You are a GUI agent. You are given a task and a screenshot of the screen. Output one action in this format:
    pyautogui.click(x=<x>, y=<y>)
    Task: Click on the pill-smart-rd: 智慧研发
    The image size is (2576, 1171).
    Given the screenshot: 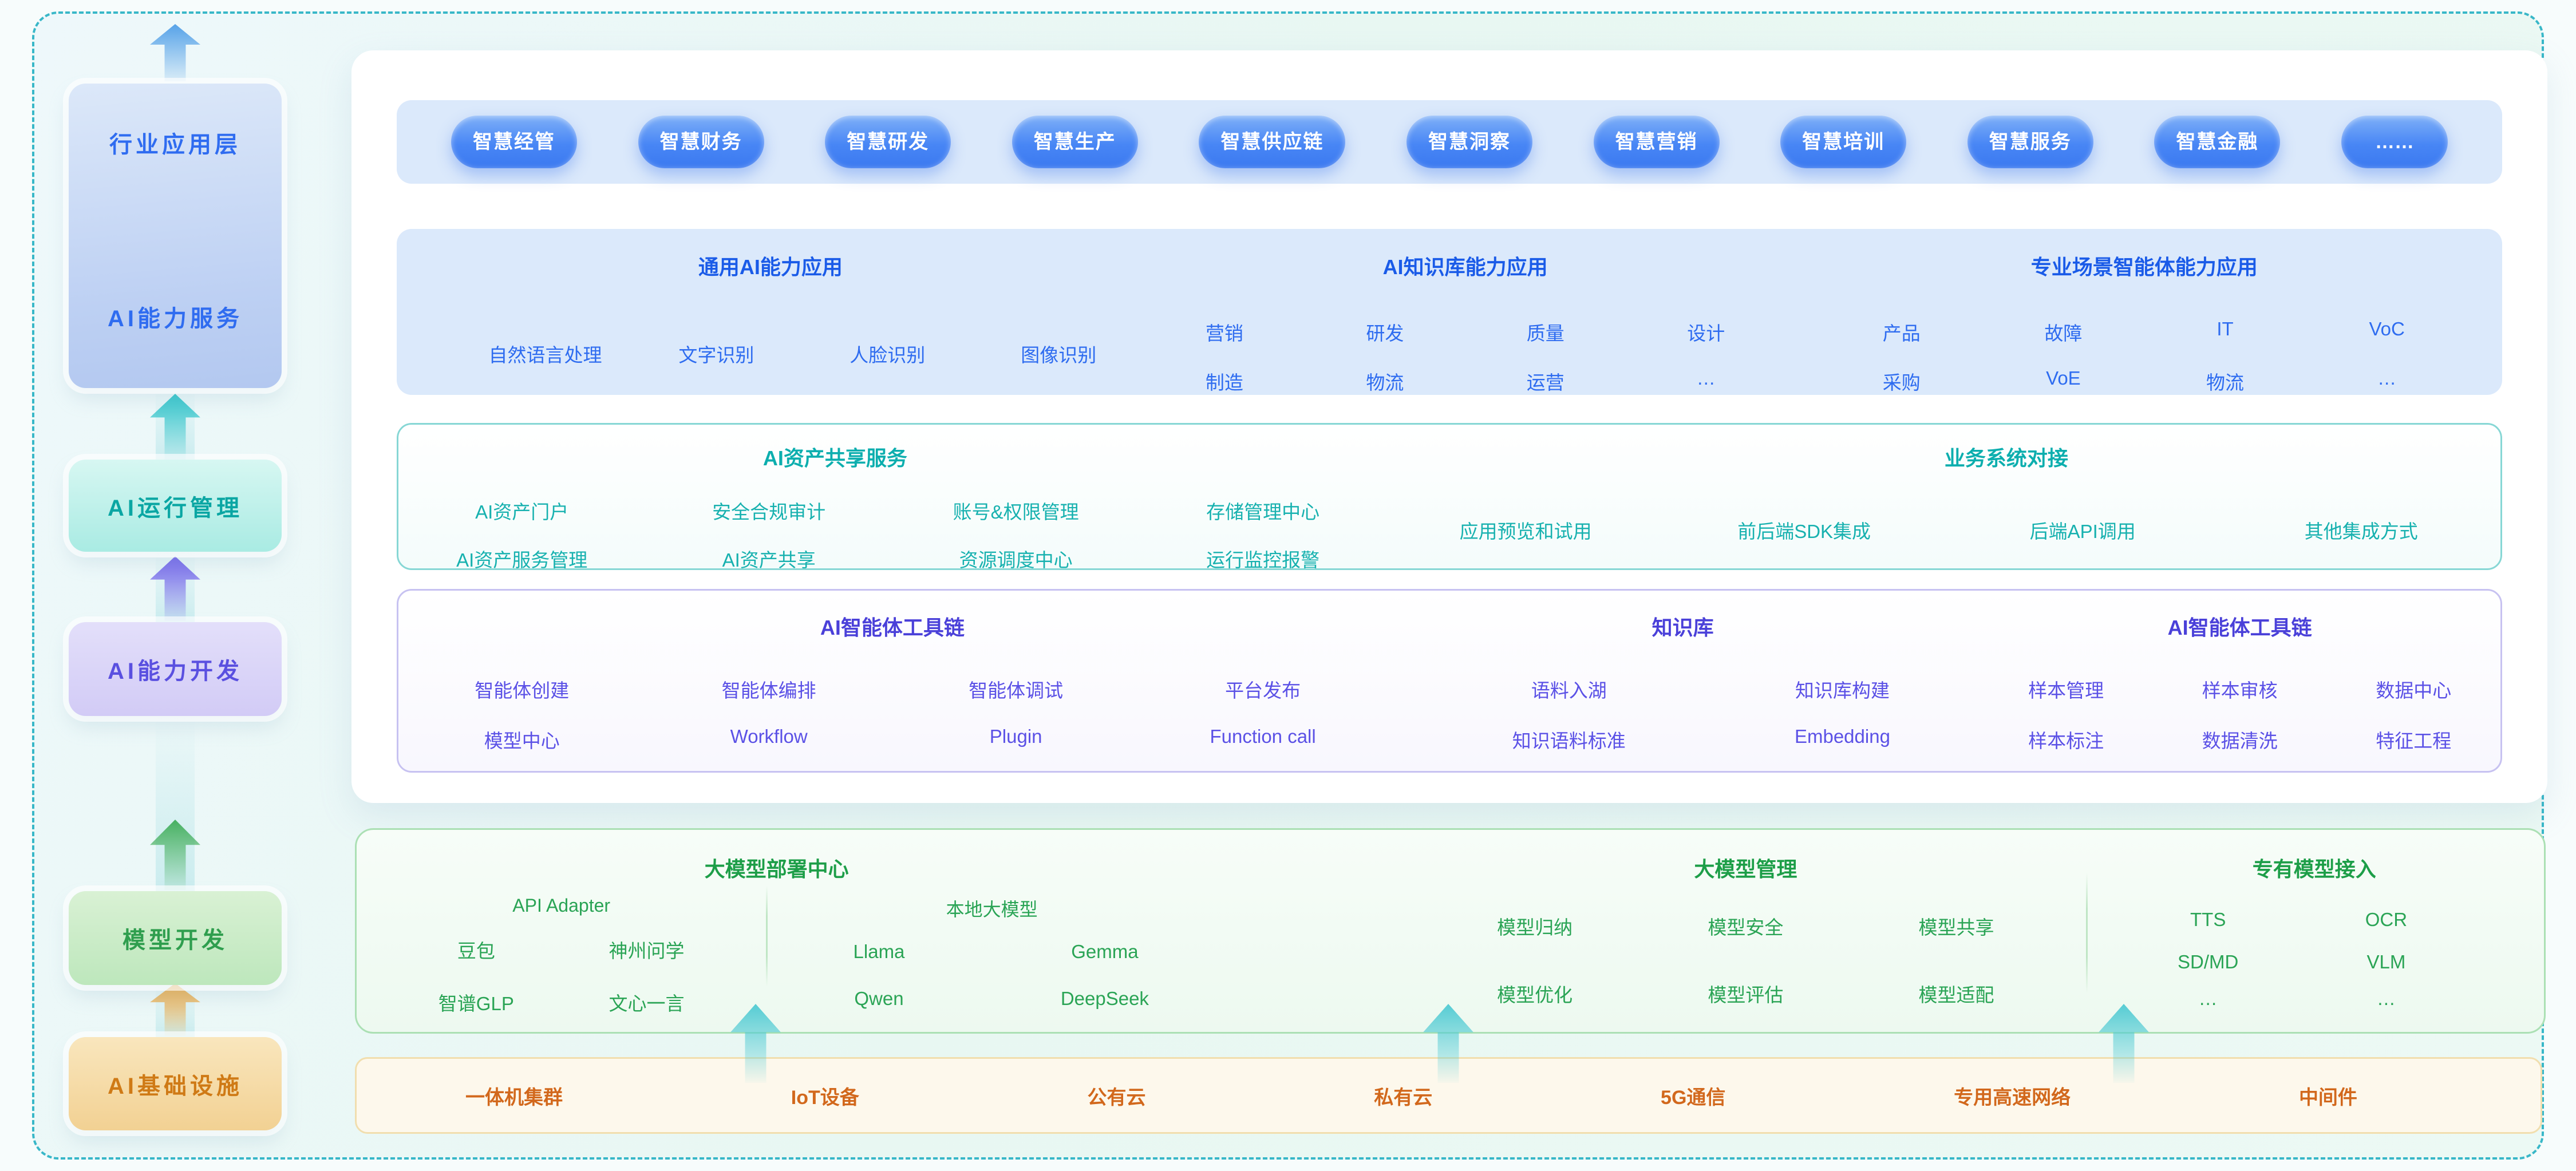 What is the action you would take?
    pyautogui.click(x=888, y=142)
    